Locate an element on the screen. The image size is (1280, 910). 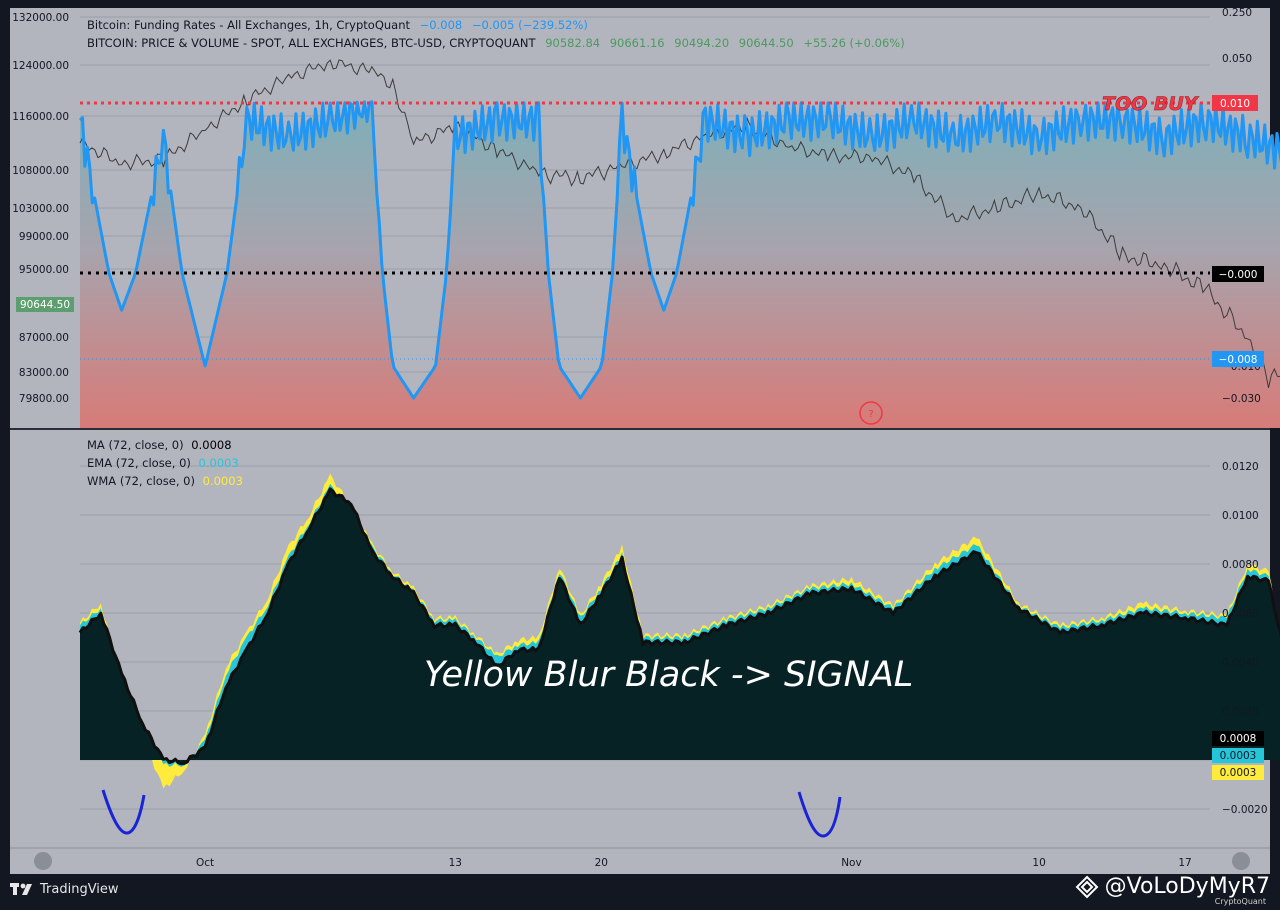
signal-annotation: Yellow Blur Black -> SIGNAL is located at coordinates (668, 675).